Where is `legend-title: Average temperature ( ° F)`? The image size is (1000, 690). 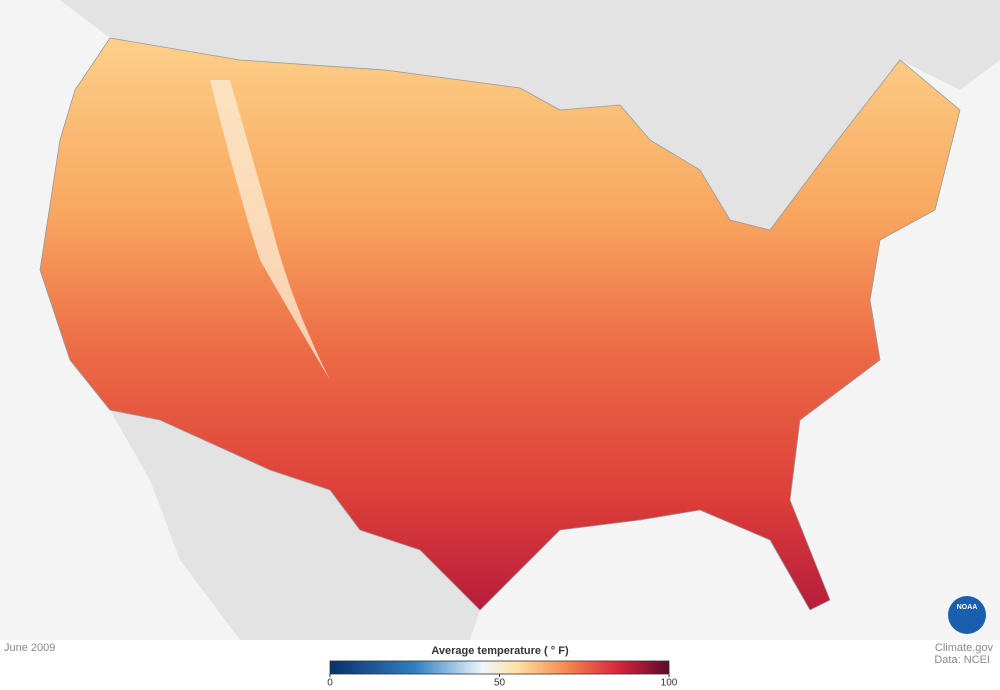 legend-title: Average temperature ( ° F) is located at coordinates (500, 651).